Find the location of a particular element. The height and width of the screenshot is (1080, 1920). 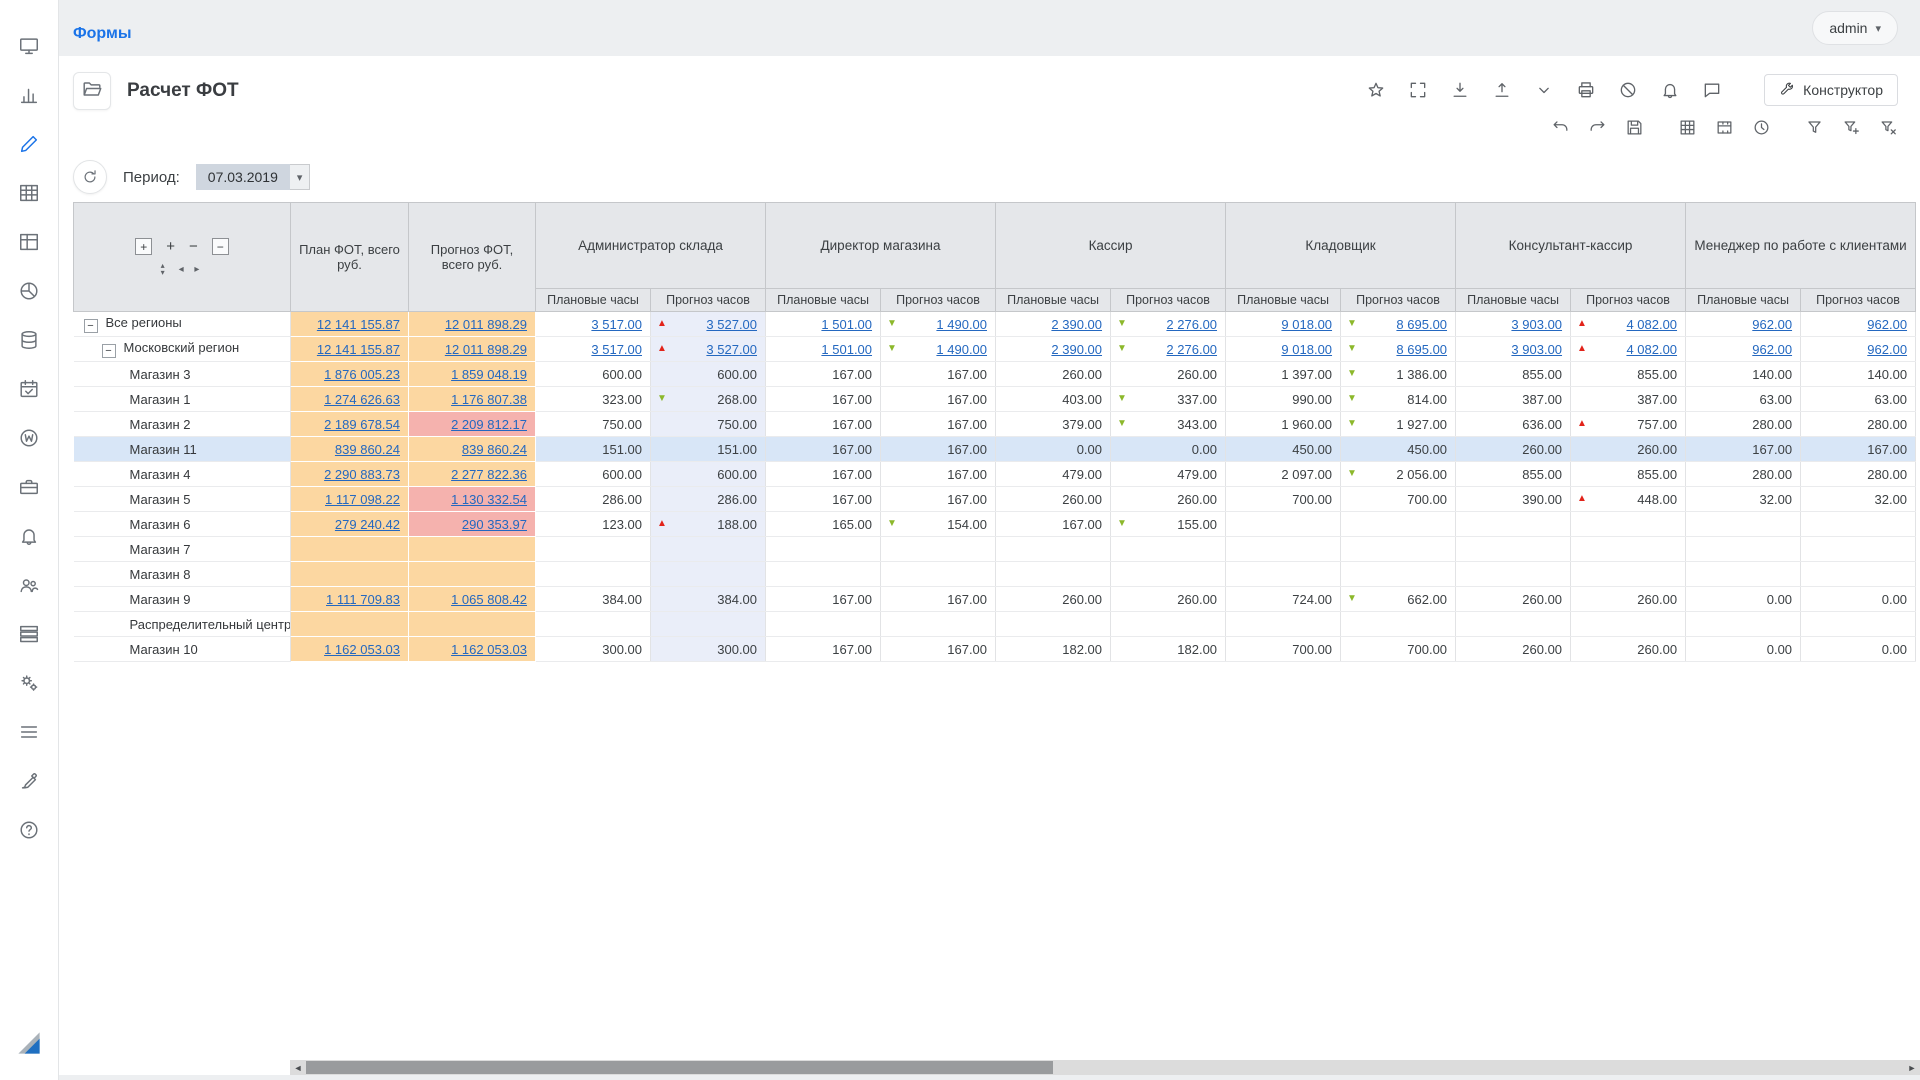

cell: 390.00 is located at coordinates (1513, 499).